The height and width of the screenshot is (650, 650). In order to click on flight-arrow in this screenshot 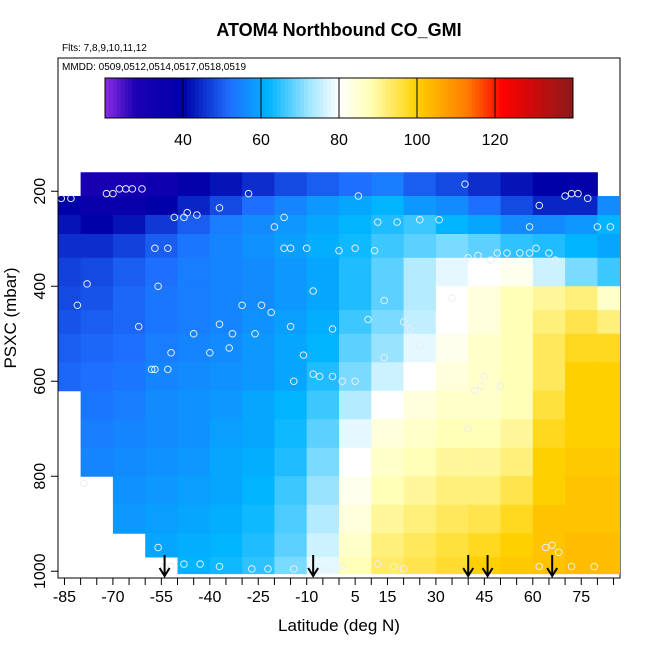, I will do `click(468, 566)`.